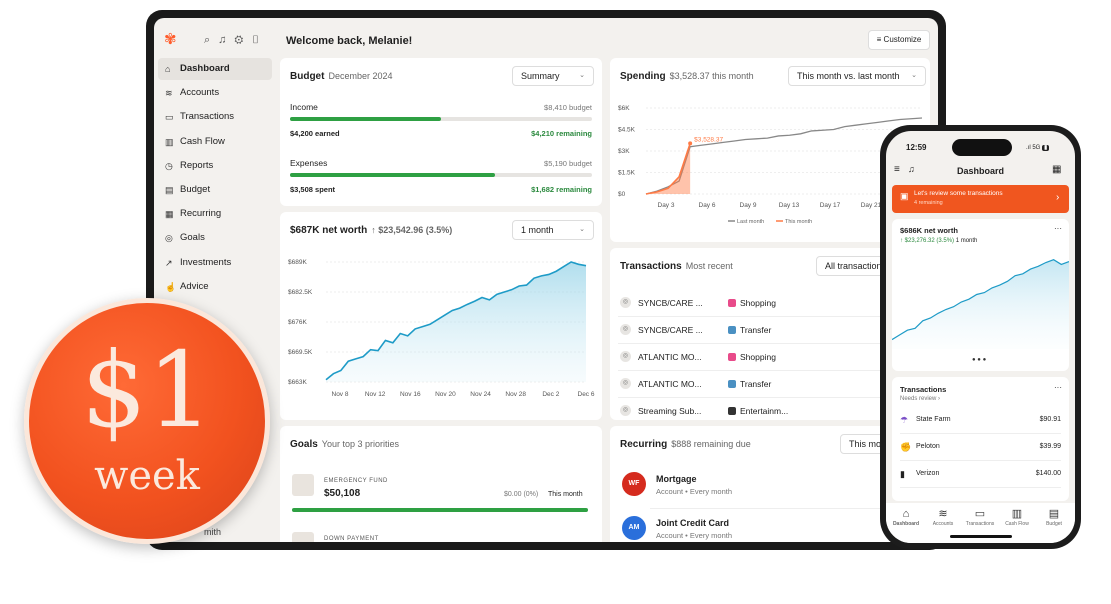 The image size is (1111, 604). What do you see at coordinates (627, 173) in the screenshot?
I see `y-tick-label: $1.5K` at bounding box center [627, 173].